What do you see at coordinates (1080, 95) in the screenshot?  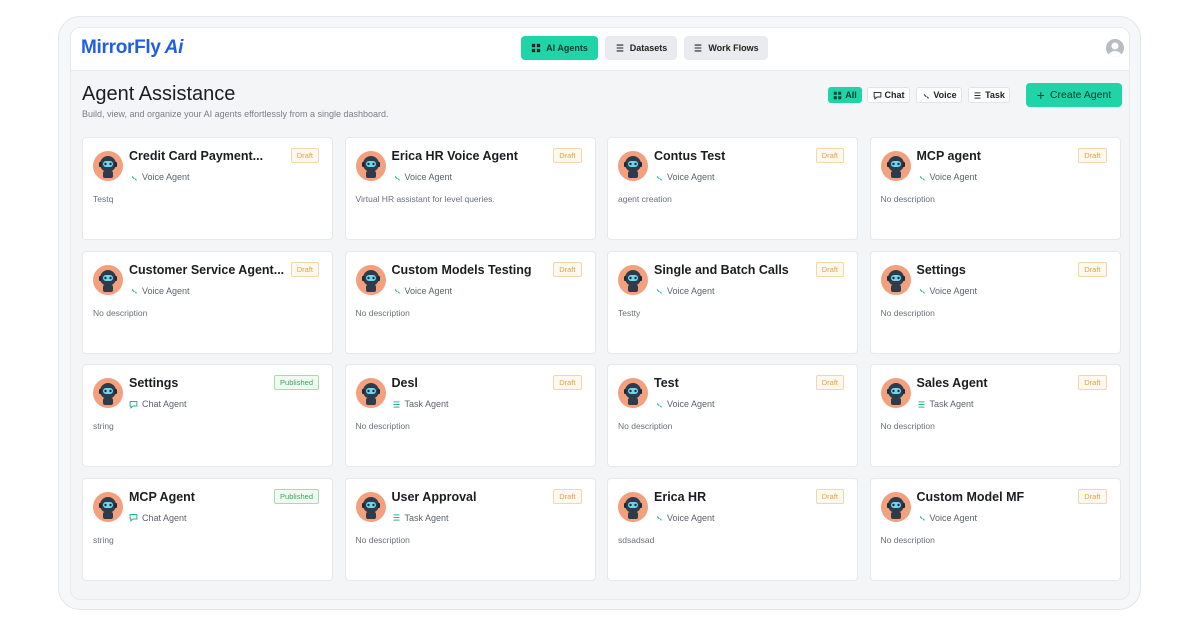 I see `create-agent-label: Create Agent` at bounding box center [1080, 95].